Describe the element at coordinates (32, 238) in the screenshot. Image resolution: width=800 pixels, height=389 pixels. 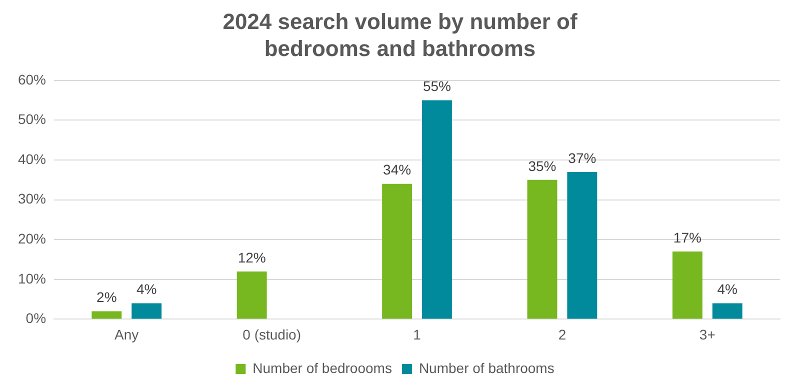
I see `y-tick-label: 20%` at that location.